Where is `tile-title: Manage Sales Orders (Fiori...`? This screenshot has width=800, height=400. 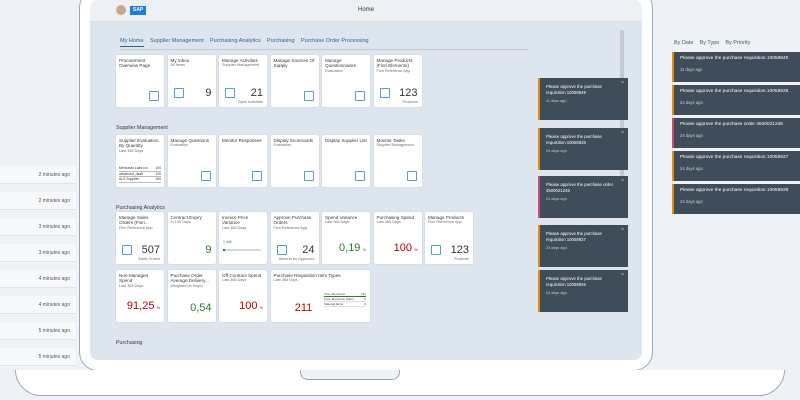
tile-title: Manage Sales Orders (Fiori... is located at coordinates (134, 220).